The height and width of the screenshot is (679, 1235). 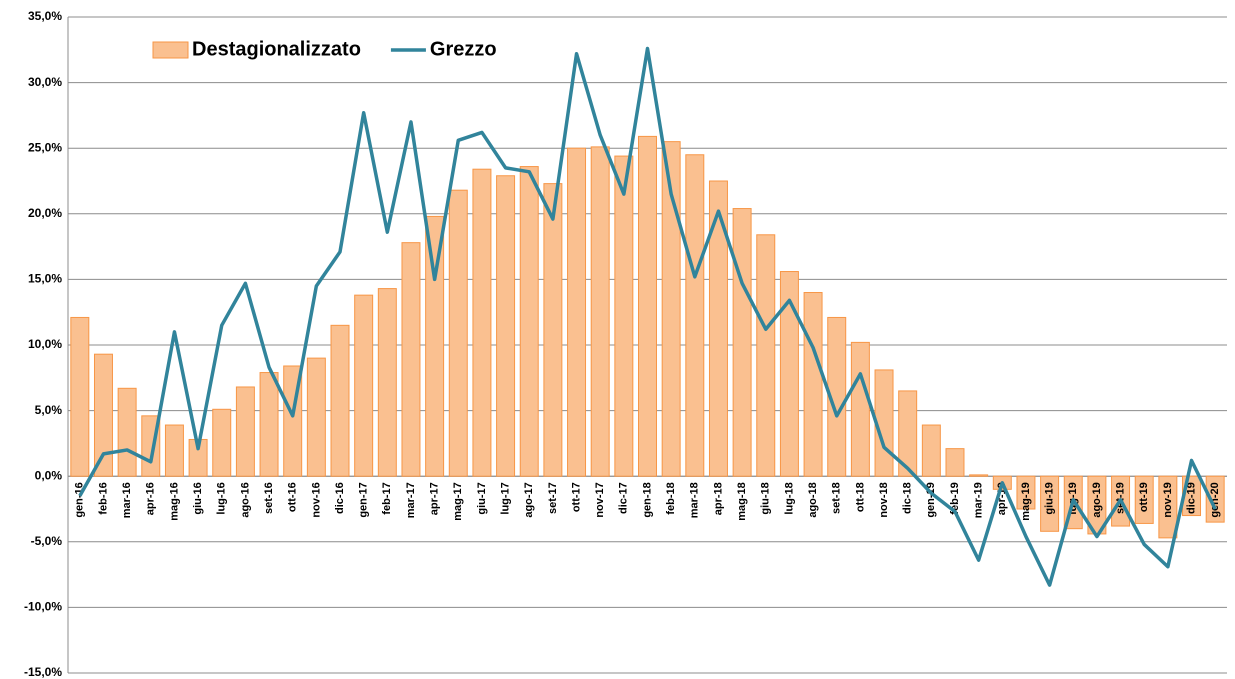 I want to click on x-tick-label: feb-18, so click(x=671, y=498).